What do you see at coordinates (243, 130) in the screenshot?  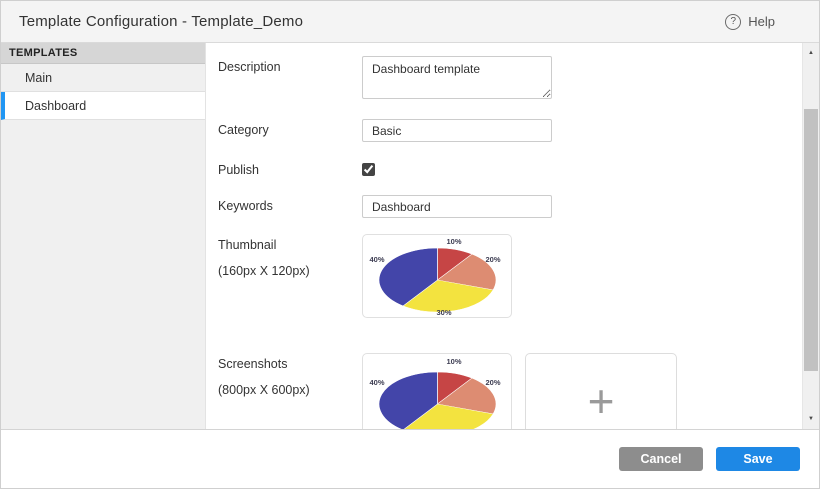 I see `category-label: Category` at bounding box center [243, 130].